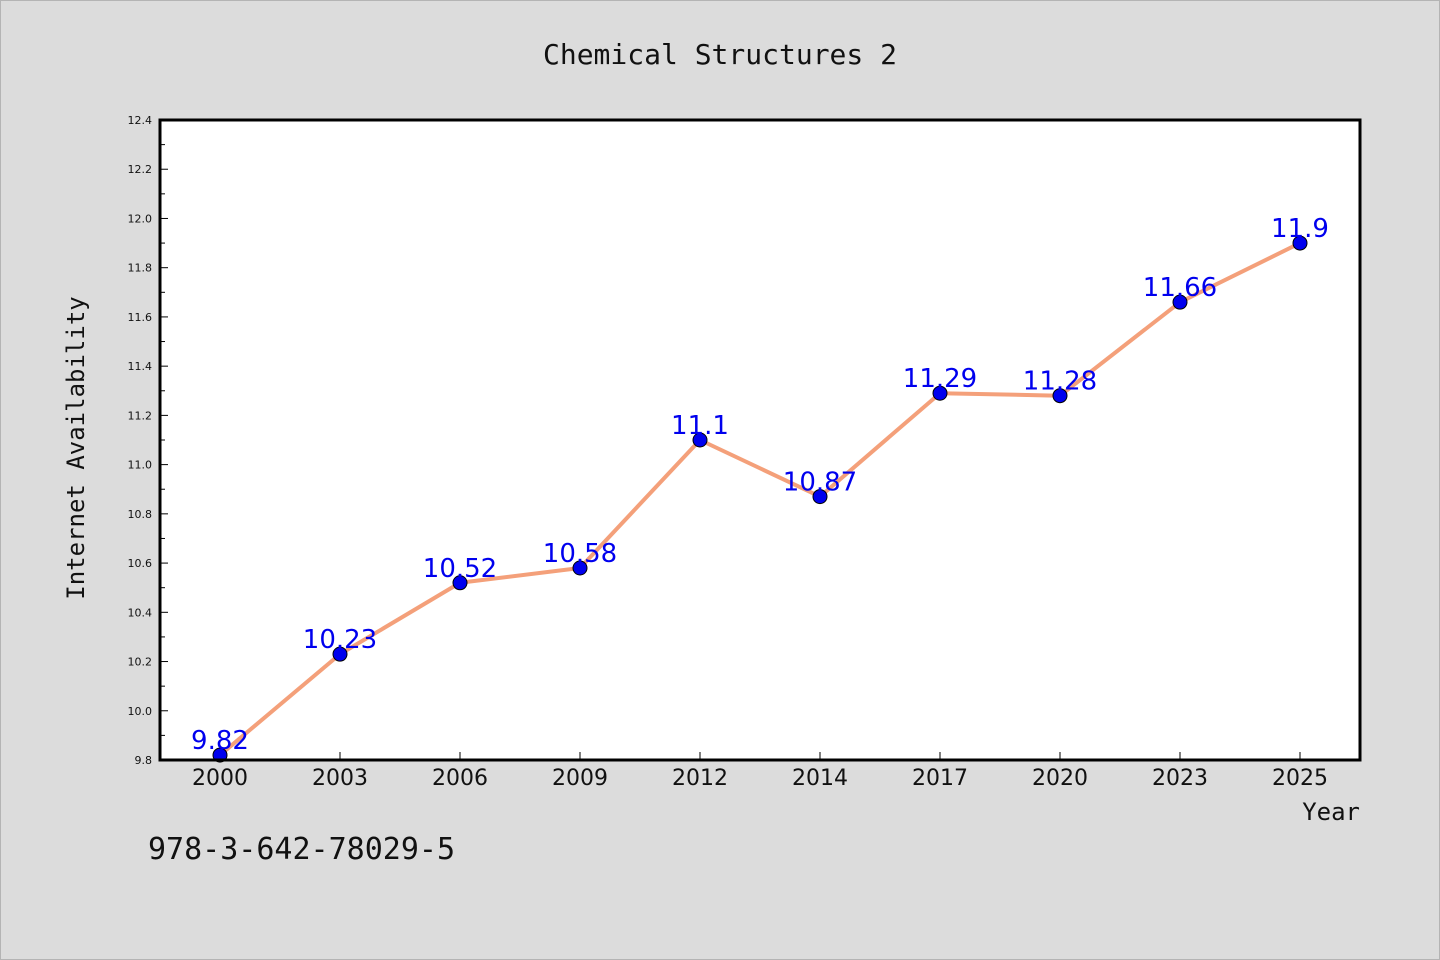 The image size is (1440, 960). I want to click on y-tick-label: 9.8, so click(144, 760).